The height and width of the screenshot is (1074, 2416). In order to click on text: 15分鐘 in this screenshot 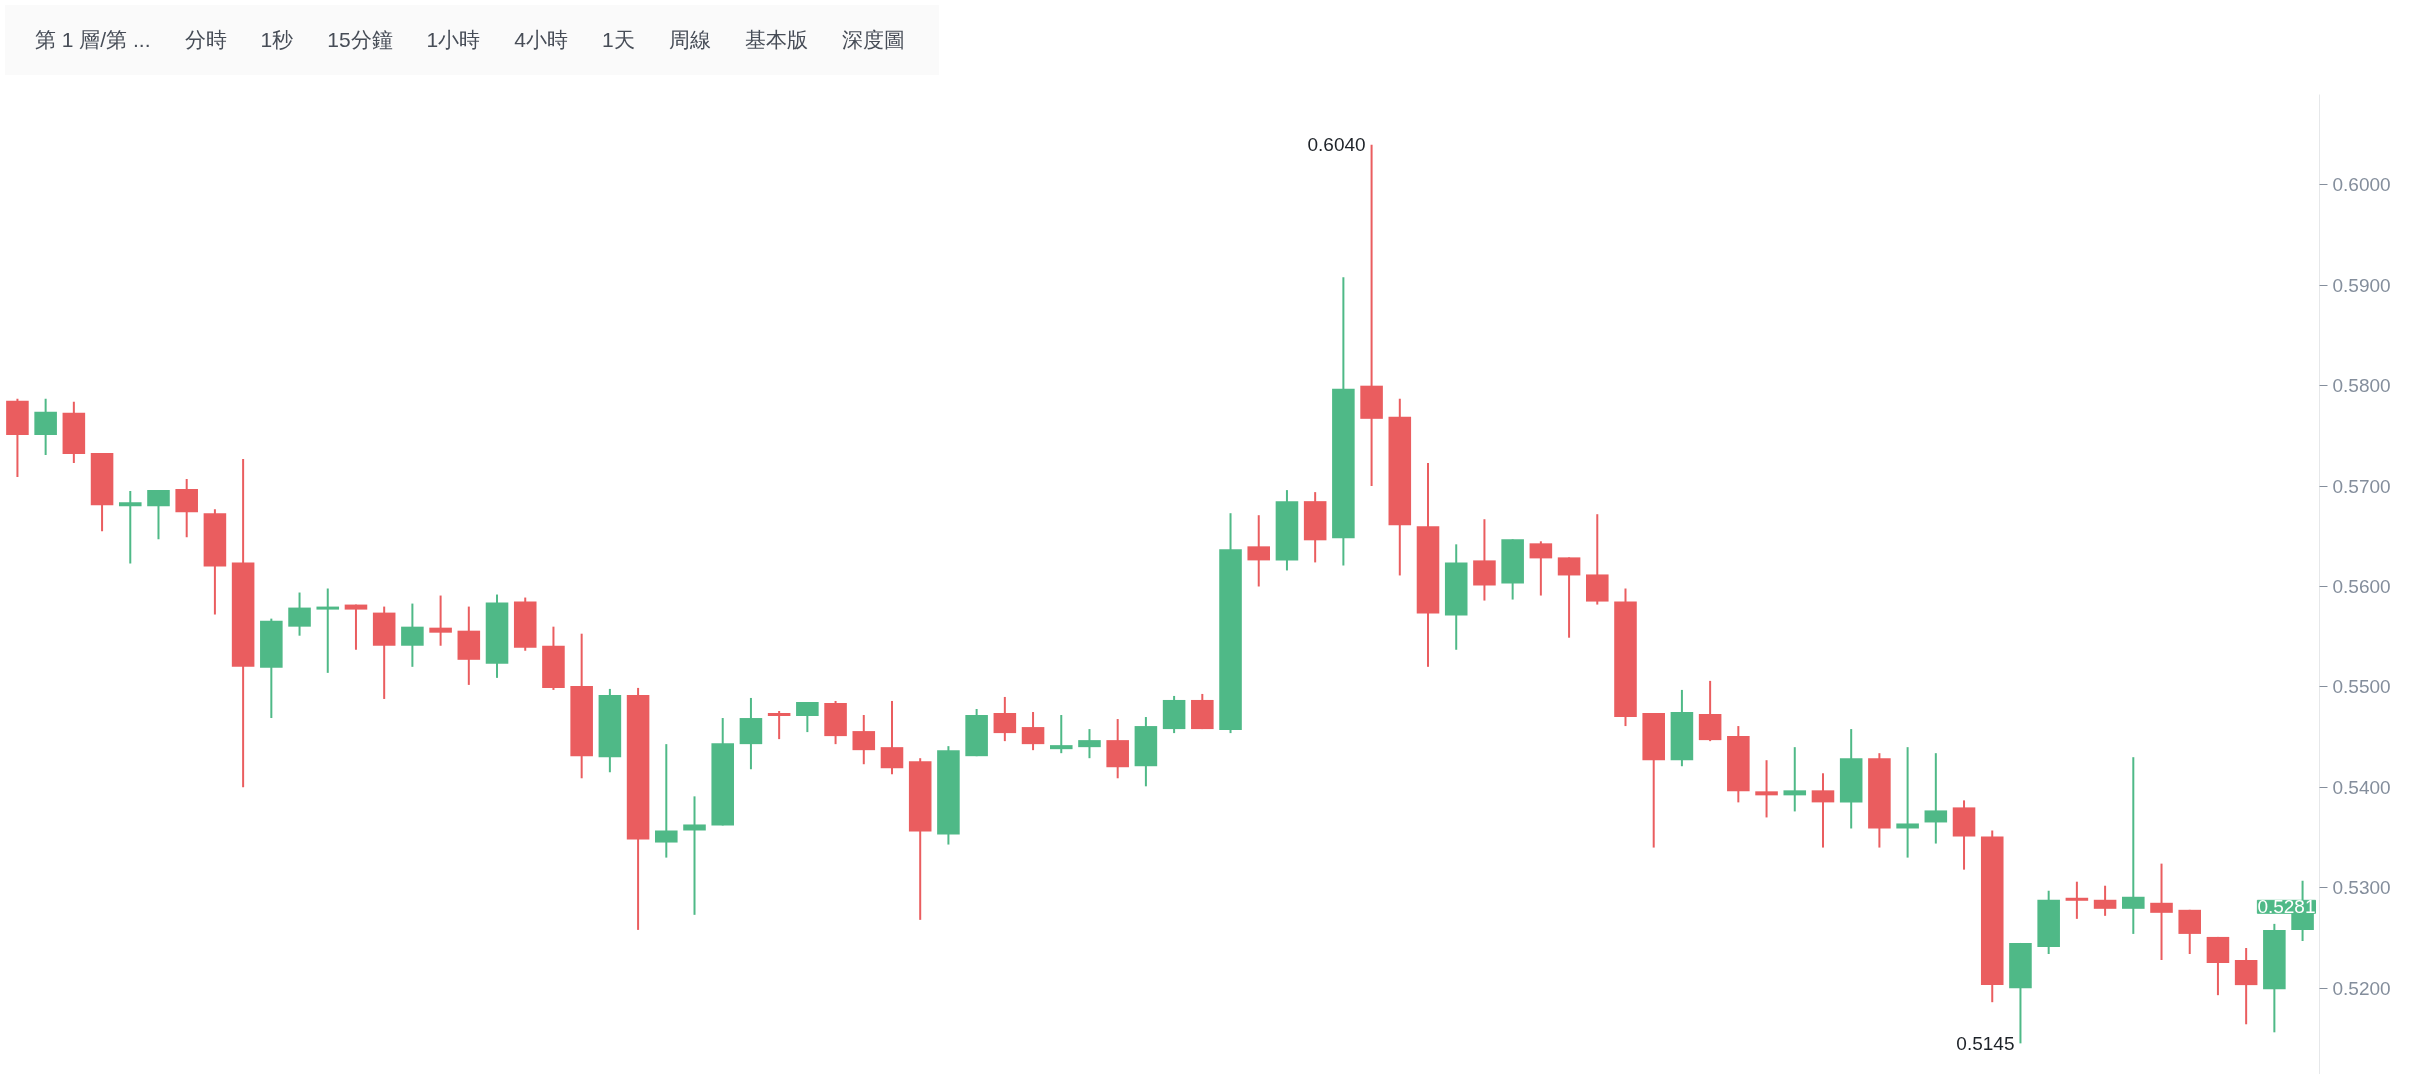, I will do `click(360, 40)`.